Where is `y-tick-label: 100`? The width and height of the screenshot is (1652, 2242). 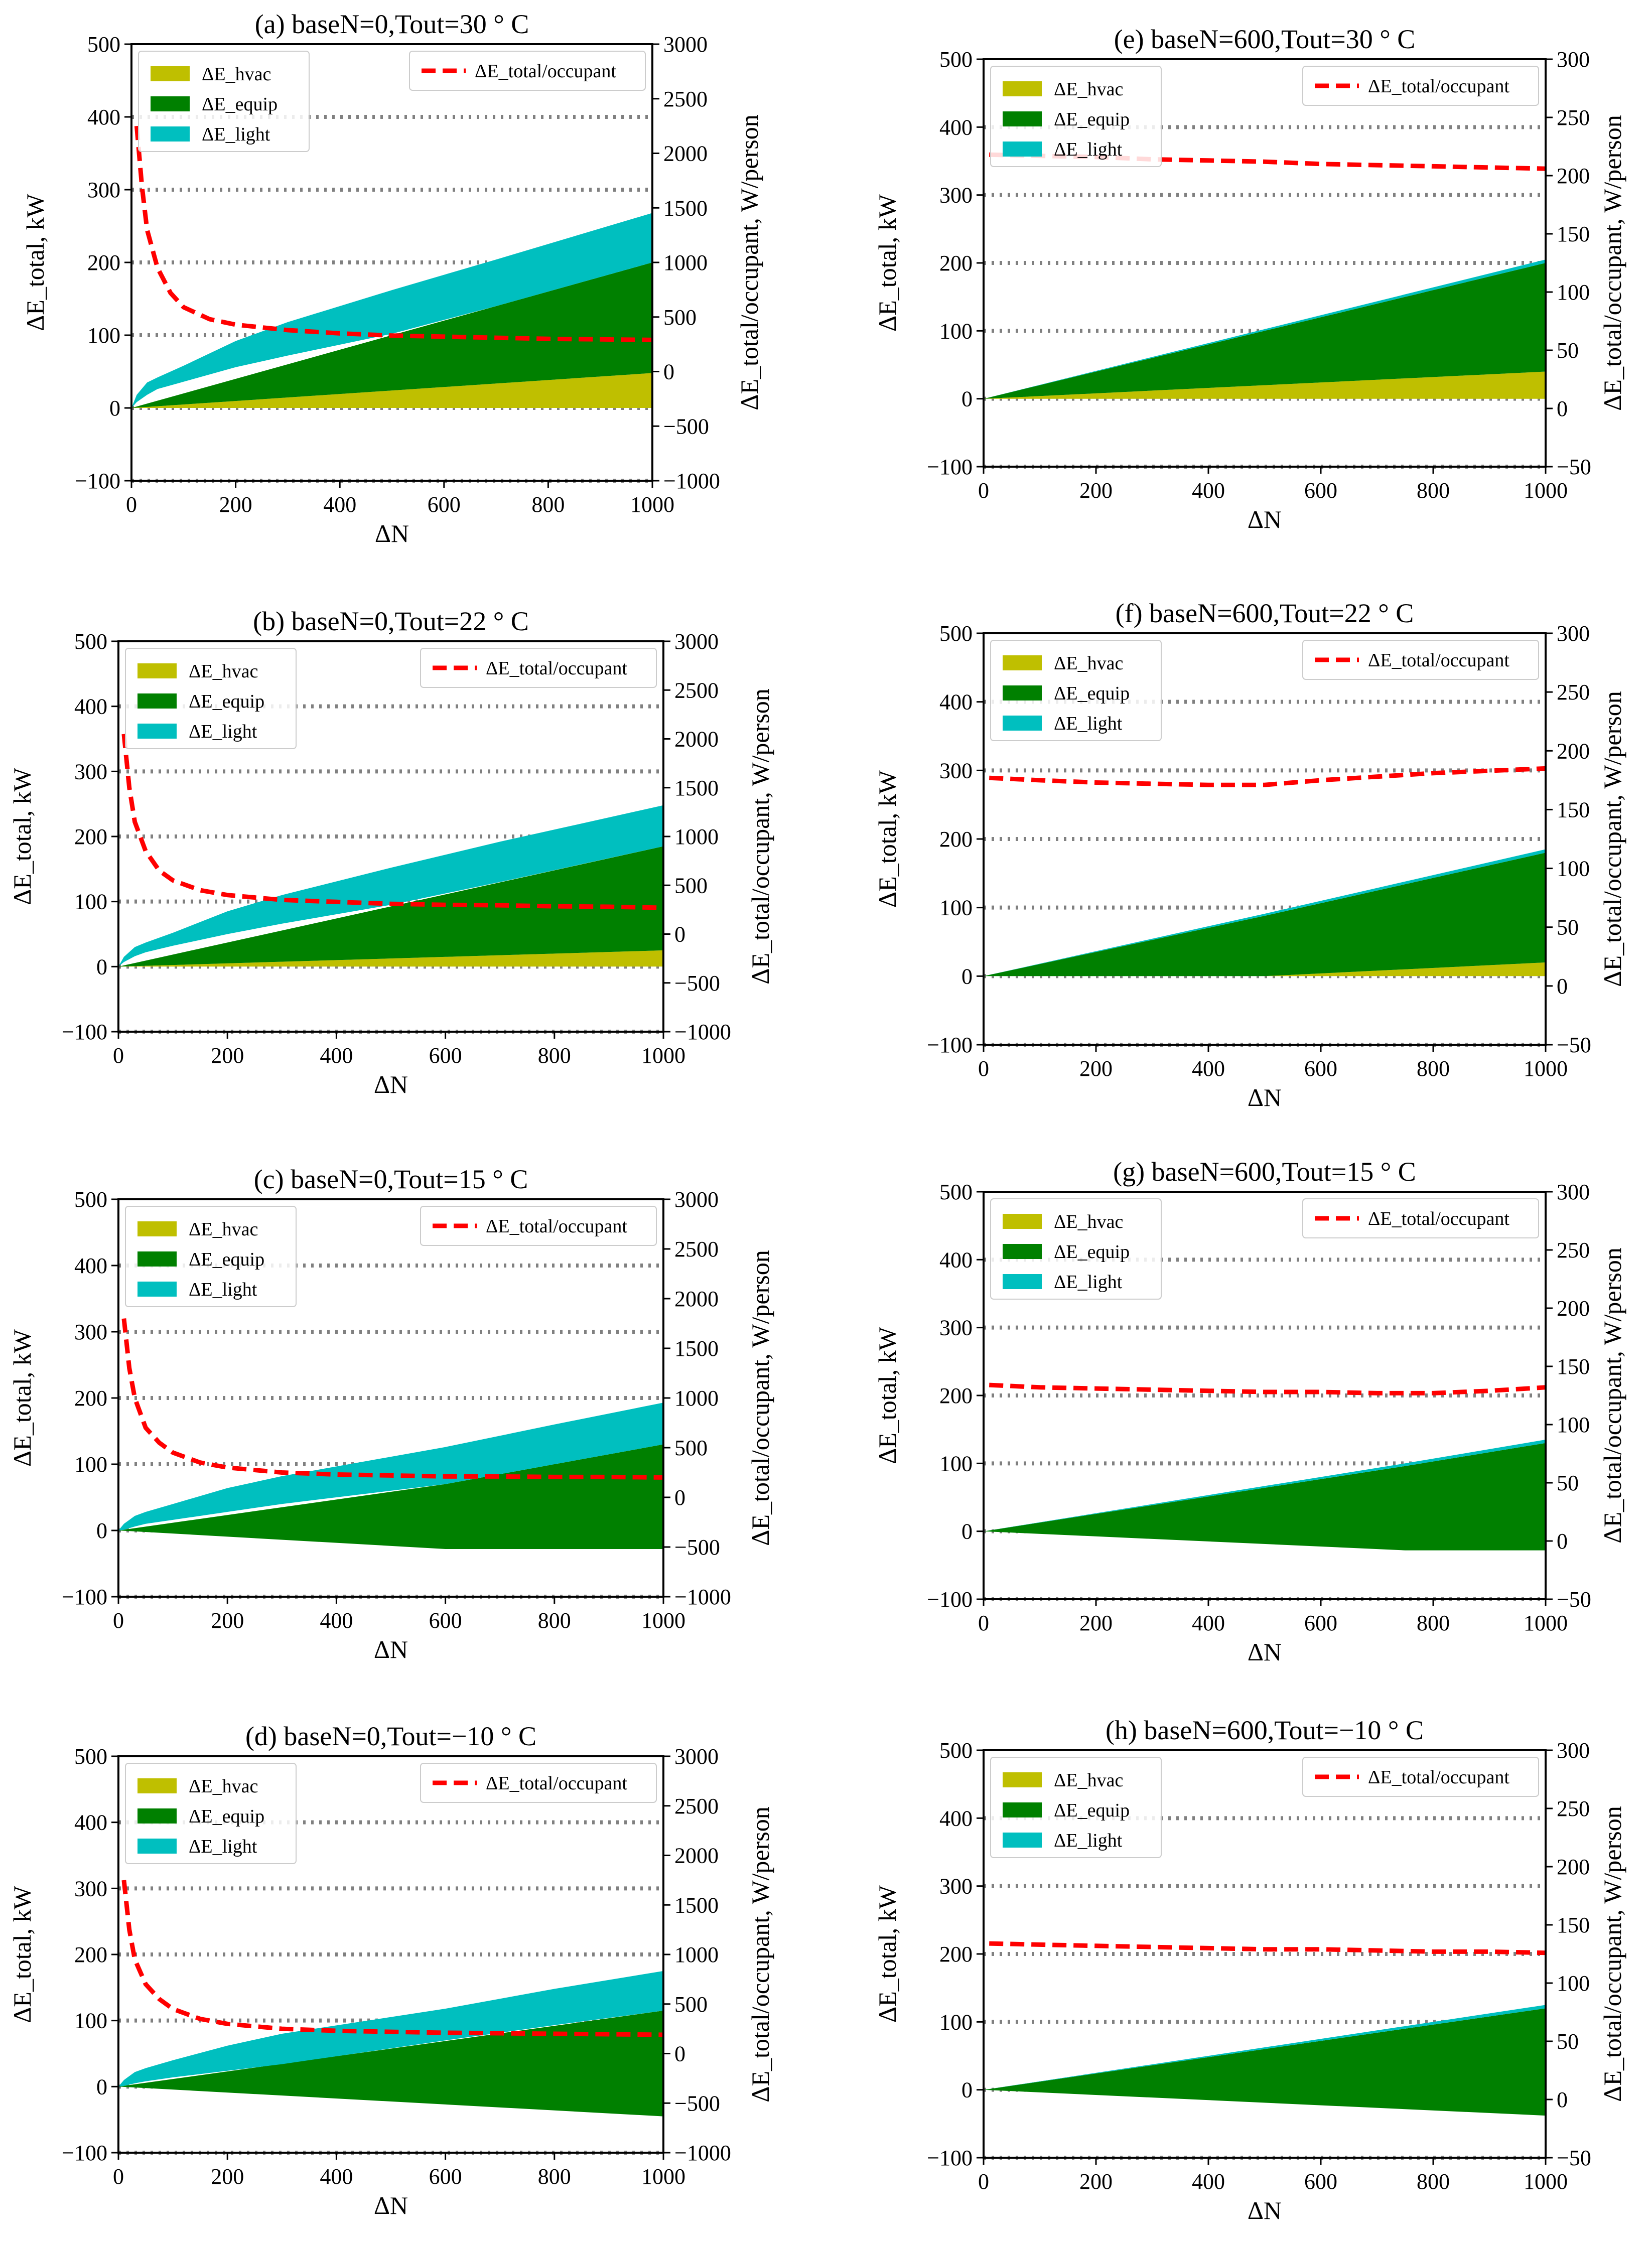
y-tick-label: 100 is located at coordinates (956, 1463).